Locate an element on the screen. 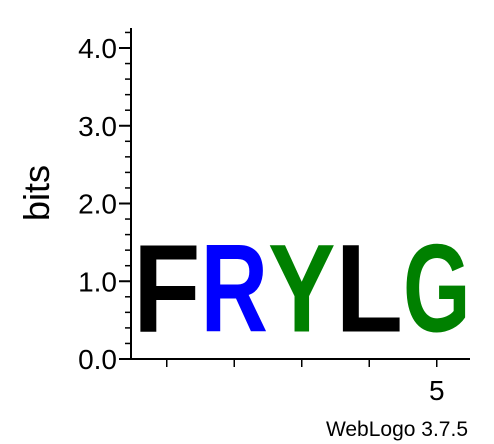 Image resolution: width=494 pixels, height=444 pixels. weblogo-credit: WebLogo 3.7.5 is located at coordinates (397, 429).